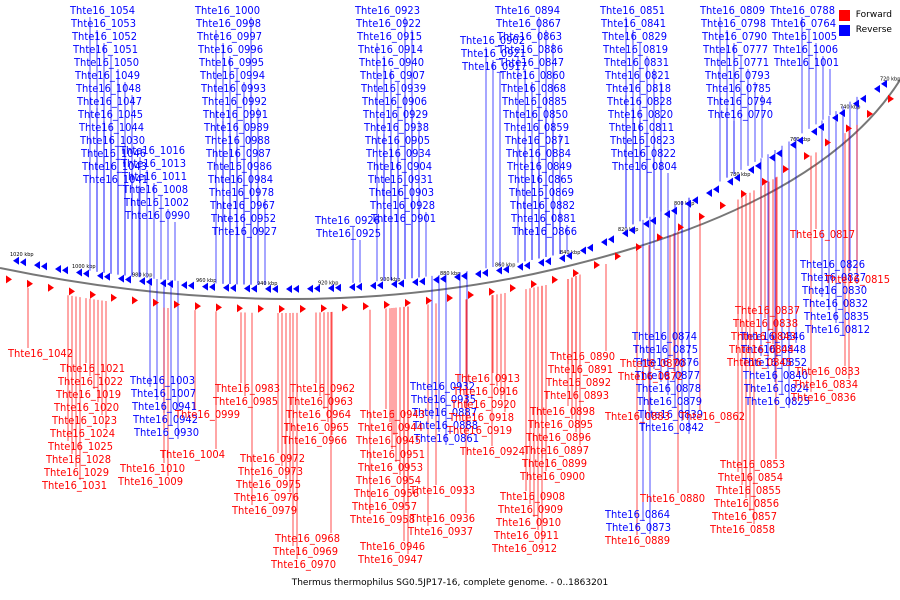 The height and width of the screenshot is (600, 900). I want to click on gene-label: Thte16_1010, so click(152, 468).